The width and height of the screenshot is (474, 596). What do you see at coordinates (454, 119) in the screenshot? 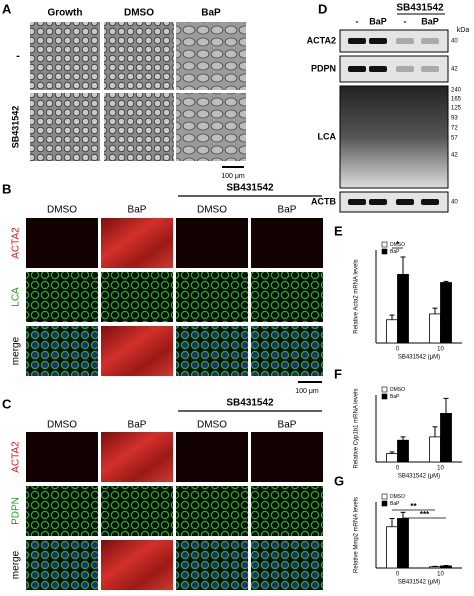
I see `marker-label: 93` at bounding box center [454, 119].